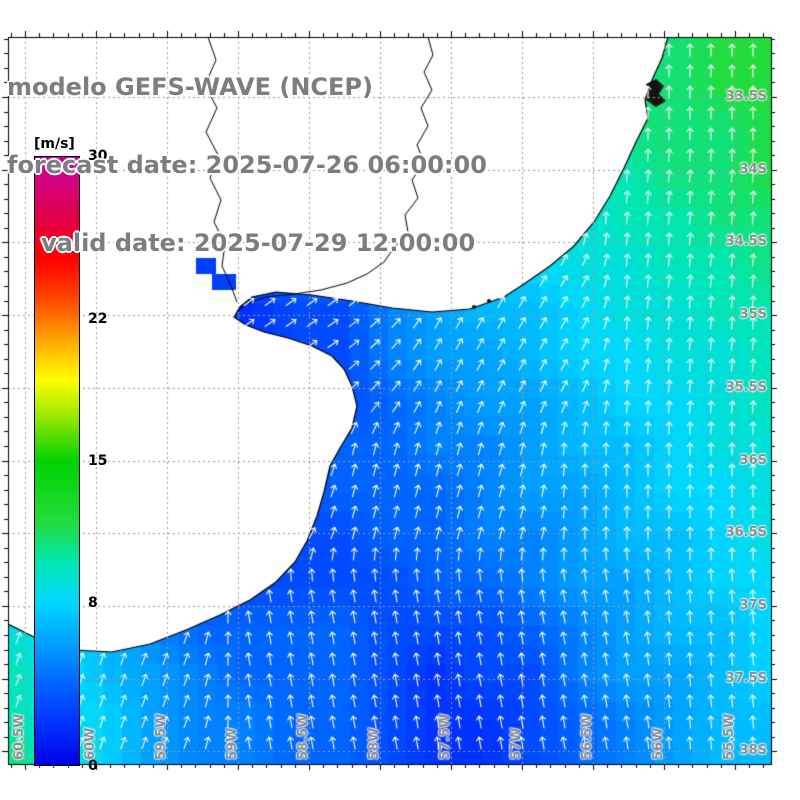 Image resolution: width=800 pixels, height=800 pixels. Describe the element at coordinates (374, 743) in the screenshot. I see `longitude-label: 58W` at that location.